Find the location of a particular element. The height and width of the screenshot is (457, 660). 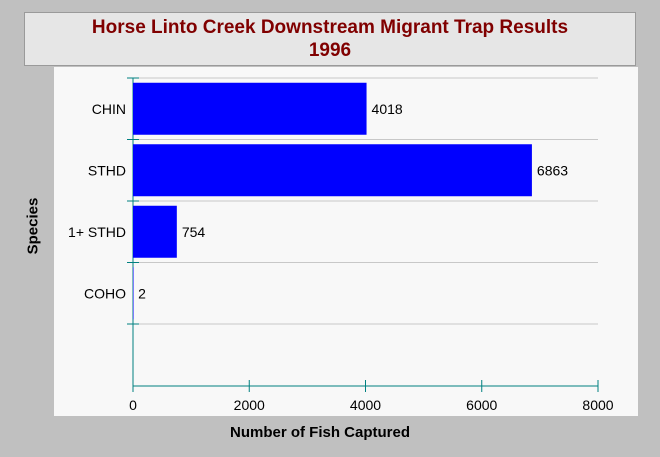

y-axis-title: Species is located at coordinates (33, 226).